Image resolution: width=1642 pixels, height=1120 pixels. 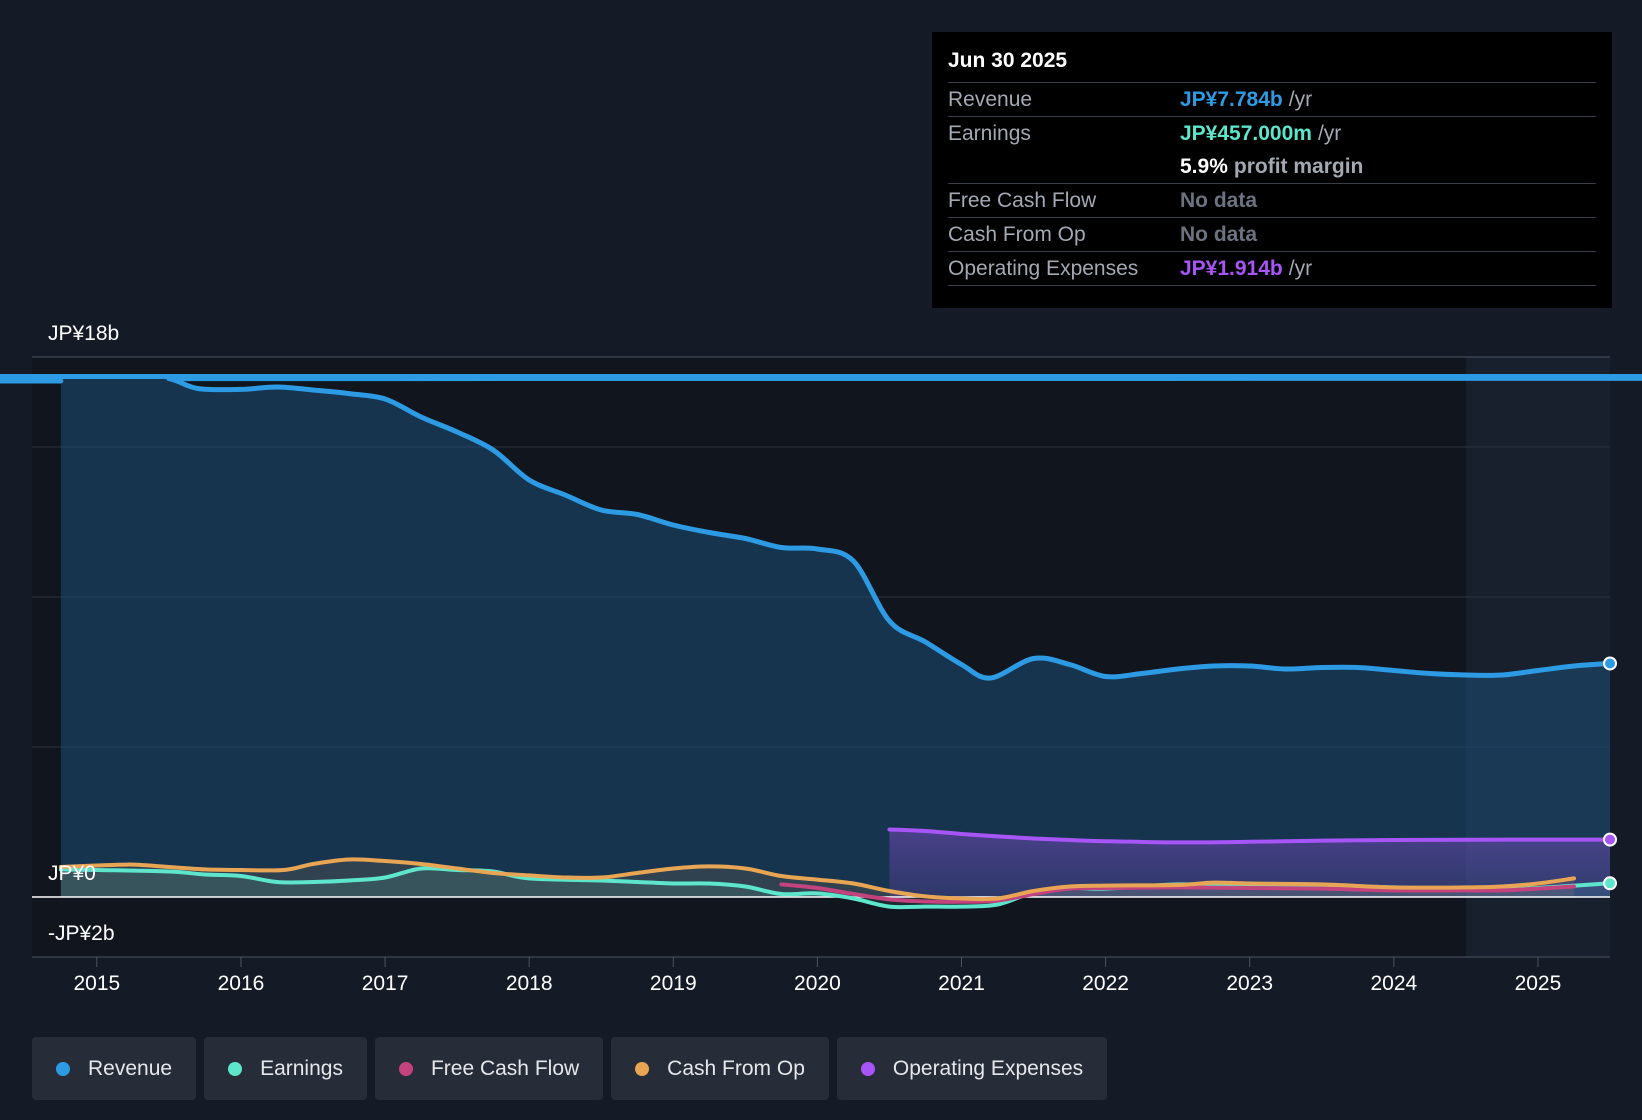 I want to click on x-tick-label: 2019, so click(x=673, y=983).